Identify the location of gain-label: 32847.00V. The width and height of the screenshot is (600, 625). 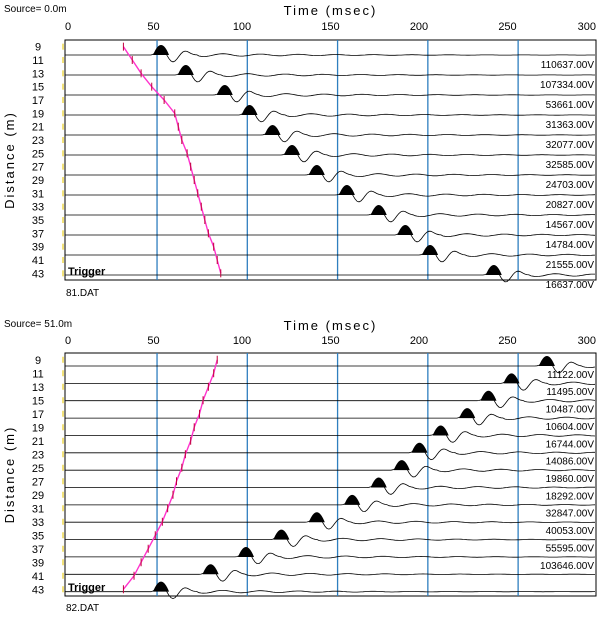
(570, 514).